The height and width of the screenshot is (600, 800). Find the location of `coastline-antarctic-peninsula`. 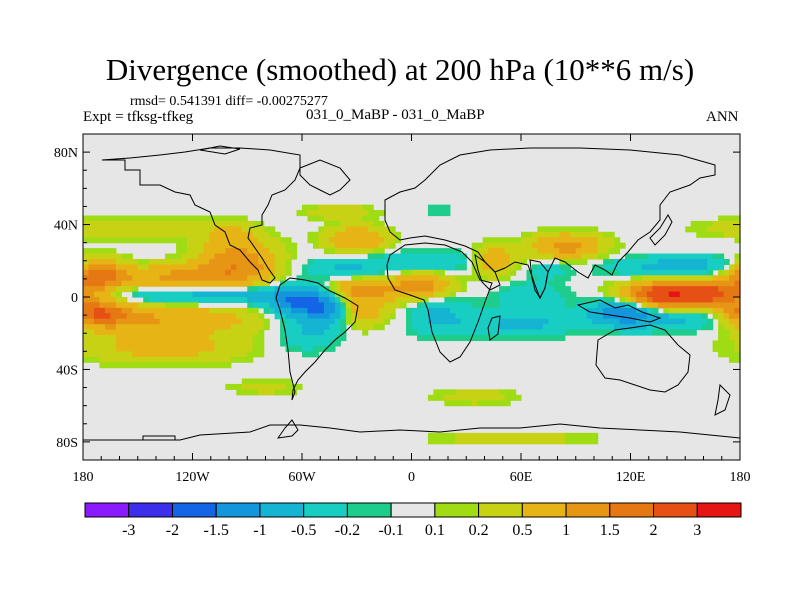

coastline-antarctic-peninsula is located at coordinates (287, 429).